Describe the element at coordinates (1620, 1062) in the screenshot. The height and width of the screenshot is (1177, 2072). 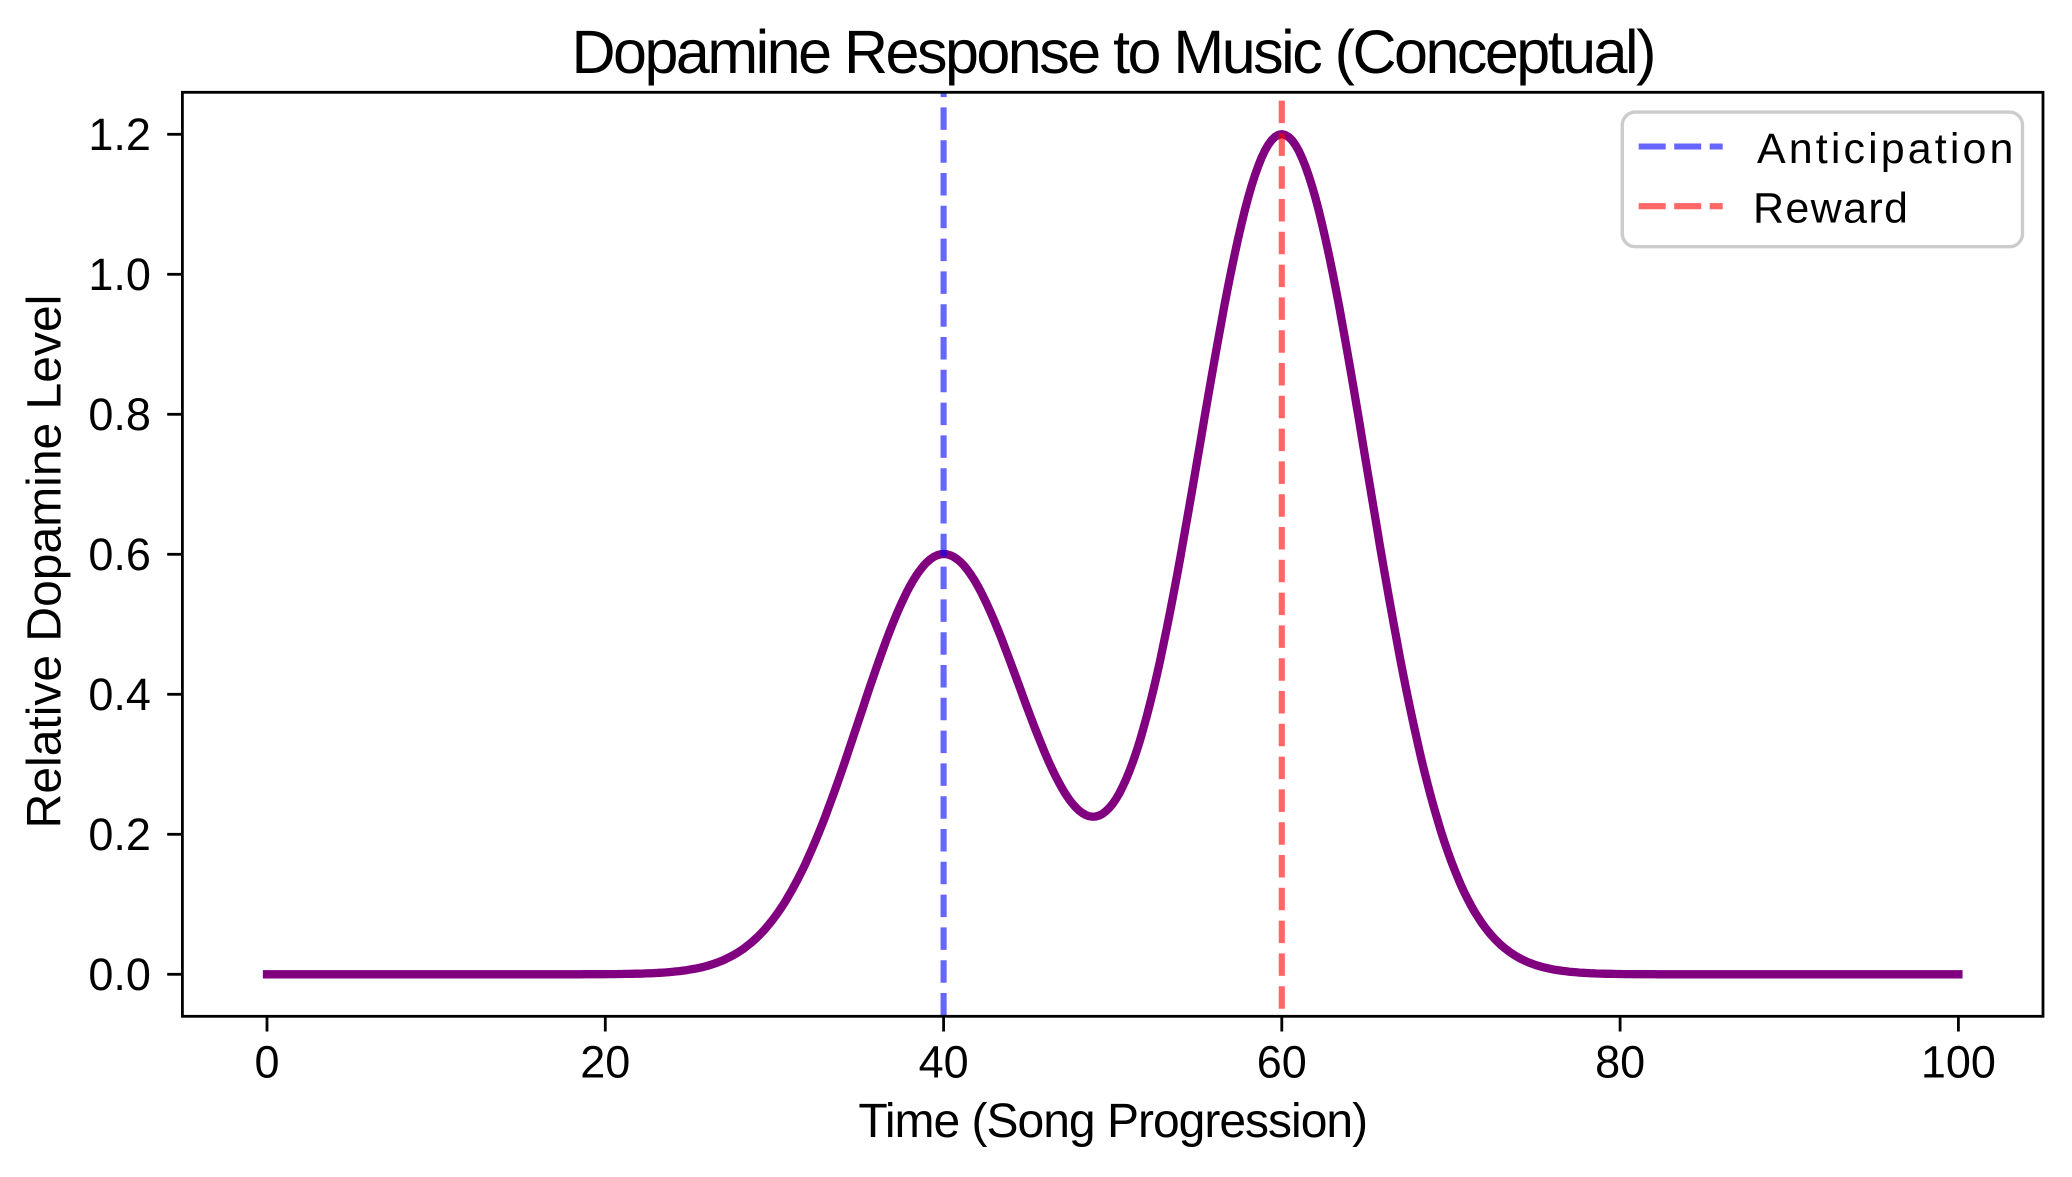
I see `svg-text: 80` at that location.